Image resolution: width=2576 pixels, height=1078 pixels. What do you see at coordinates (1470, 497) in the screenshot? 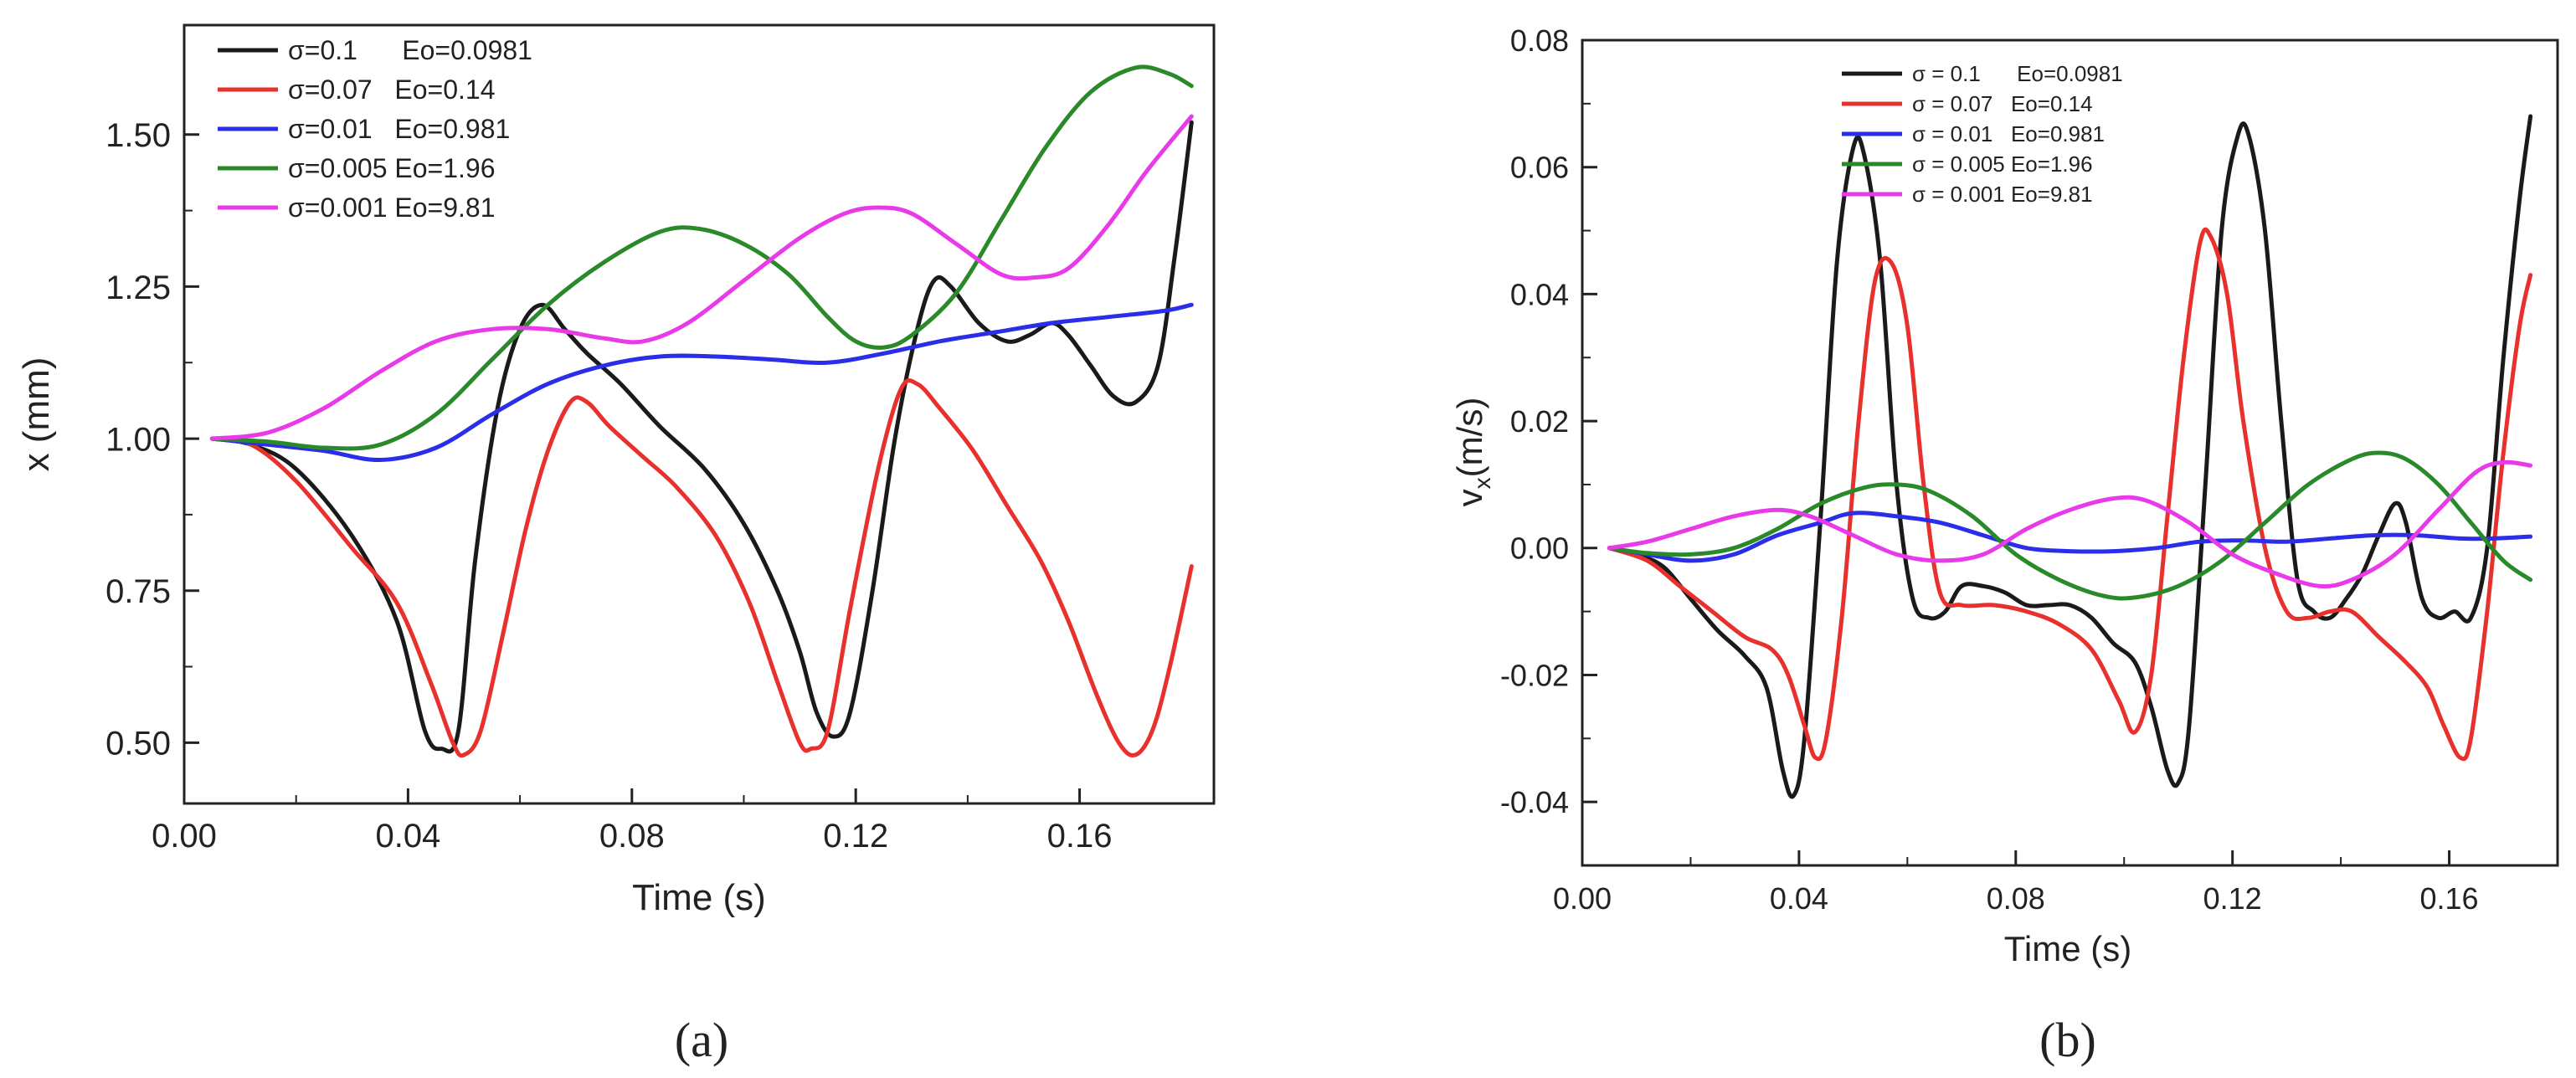
I see `y-axis-label-main: v` at bounding box center [1470, 497].